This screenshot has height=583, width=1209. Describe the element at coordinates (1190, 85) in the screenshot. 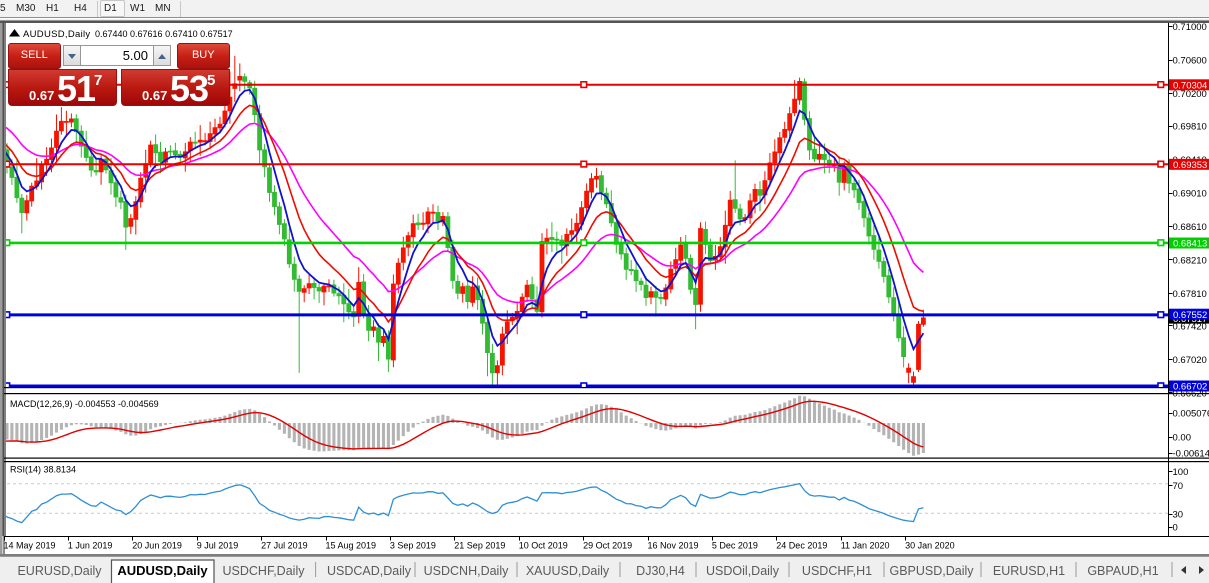

I see `svg-text: 0.70304` at that location.